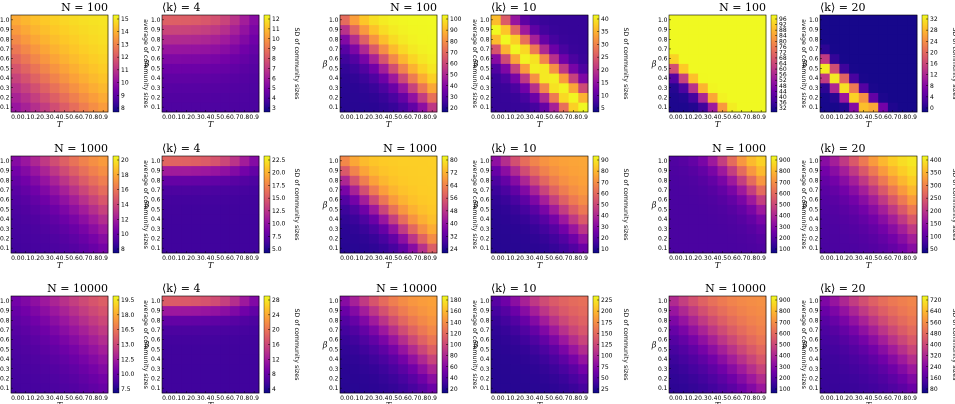 The image size is (955, 404). What do you see at coordinates (663, 388) in the screenshot?
I see `y-tick-label: 0.1` at bounding box center [663, 388].